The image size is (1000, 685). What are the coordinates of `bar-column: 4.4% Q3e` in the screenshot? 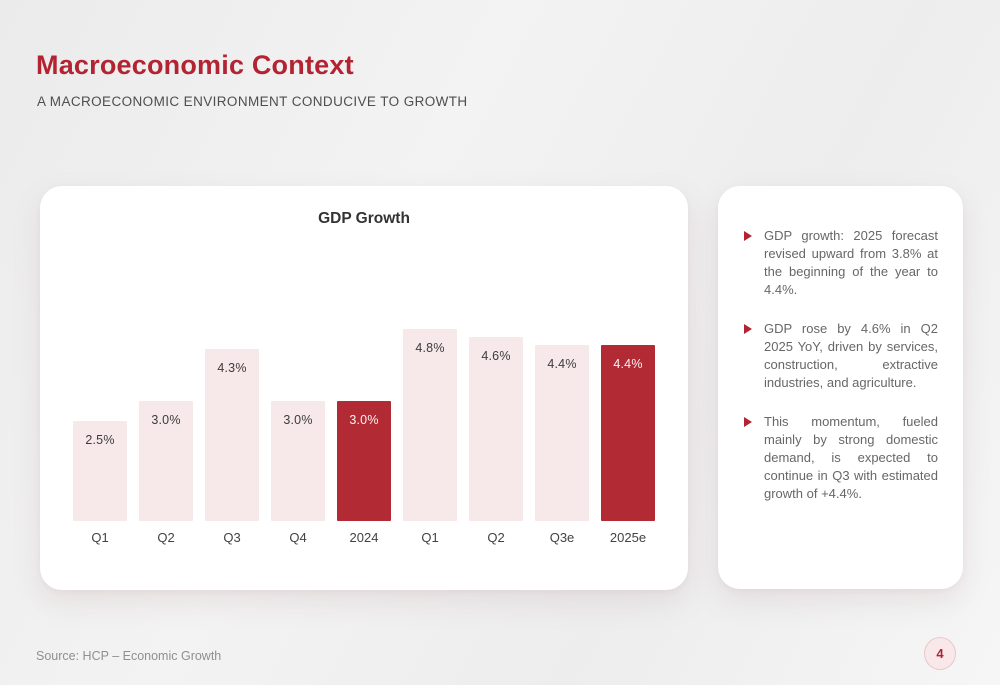 It's located at (562, 446).